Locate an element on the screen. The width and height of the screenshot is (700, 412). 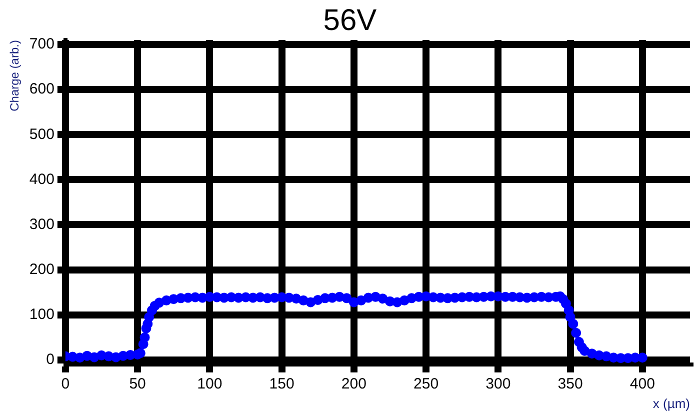
y-tick-label: 200 is located at coordinates (41, 269).